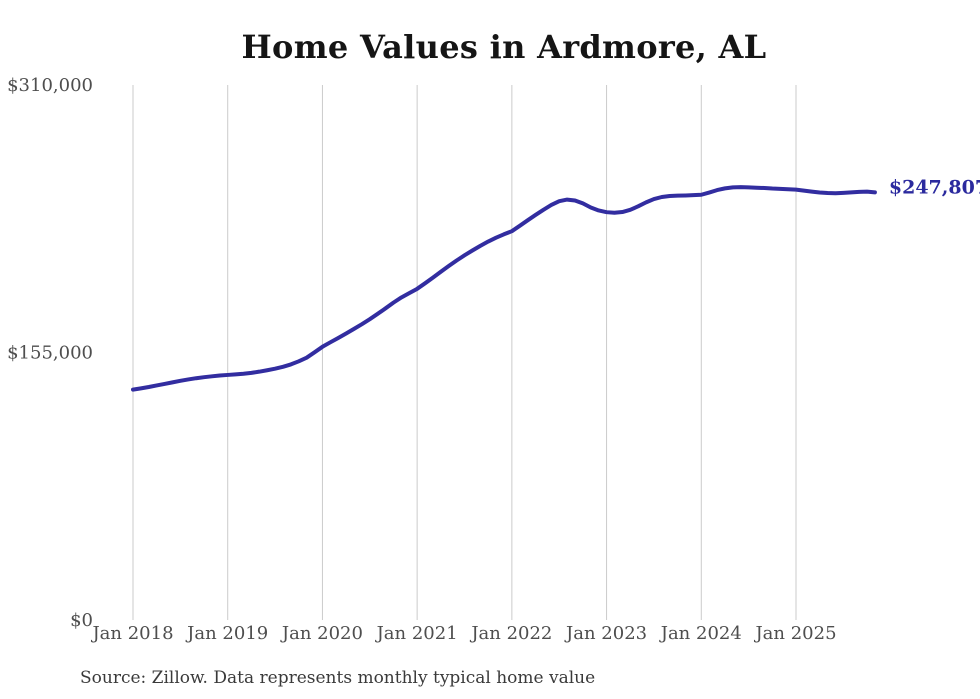  Describe the element at coordinates (81, 620) in the screenshot. I see `y-tick-0: $0` at that location.